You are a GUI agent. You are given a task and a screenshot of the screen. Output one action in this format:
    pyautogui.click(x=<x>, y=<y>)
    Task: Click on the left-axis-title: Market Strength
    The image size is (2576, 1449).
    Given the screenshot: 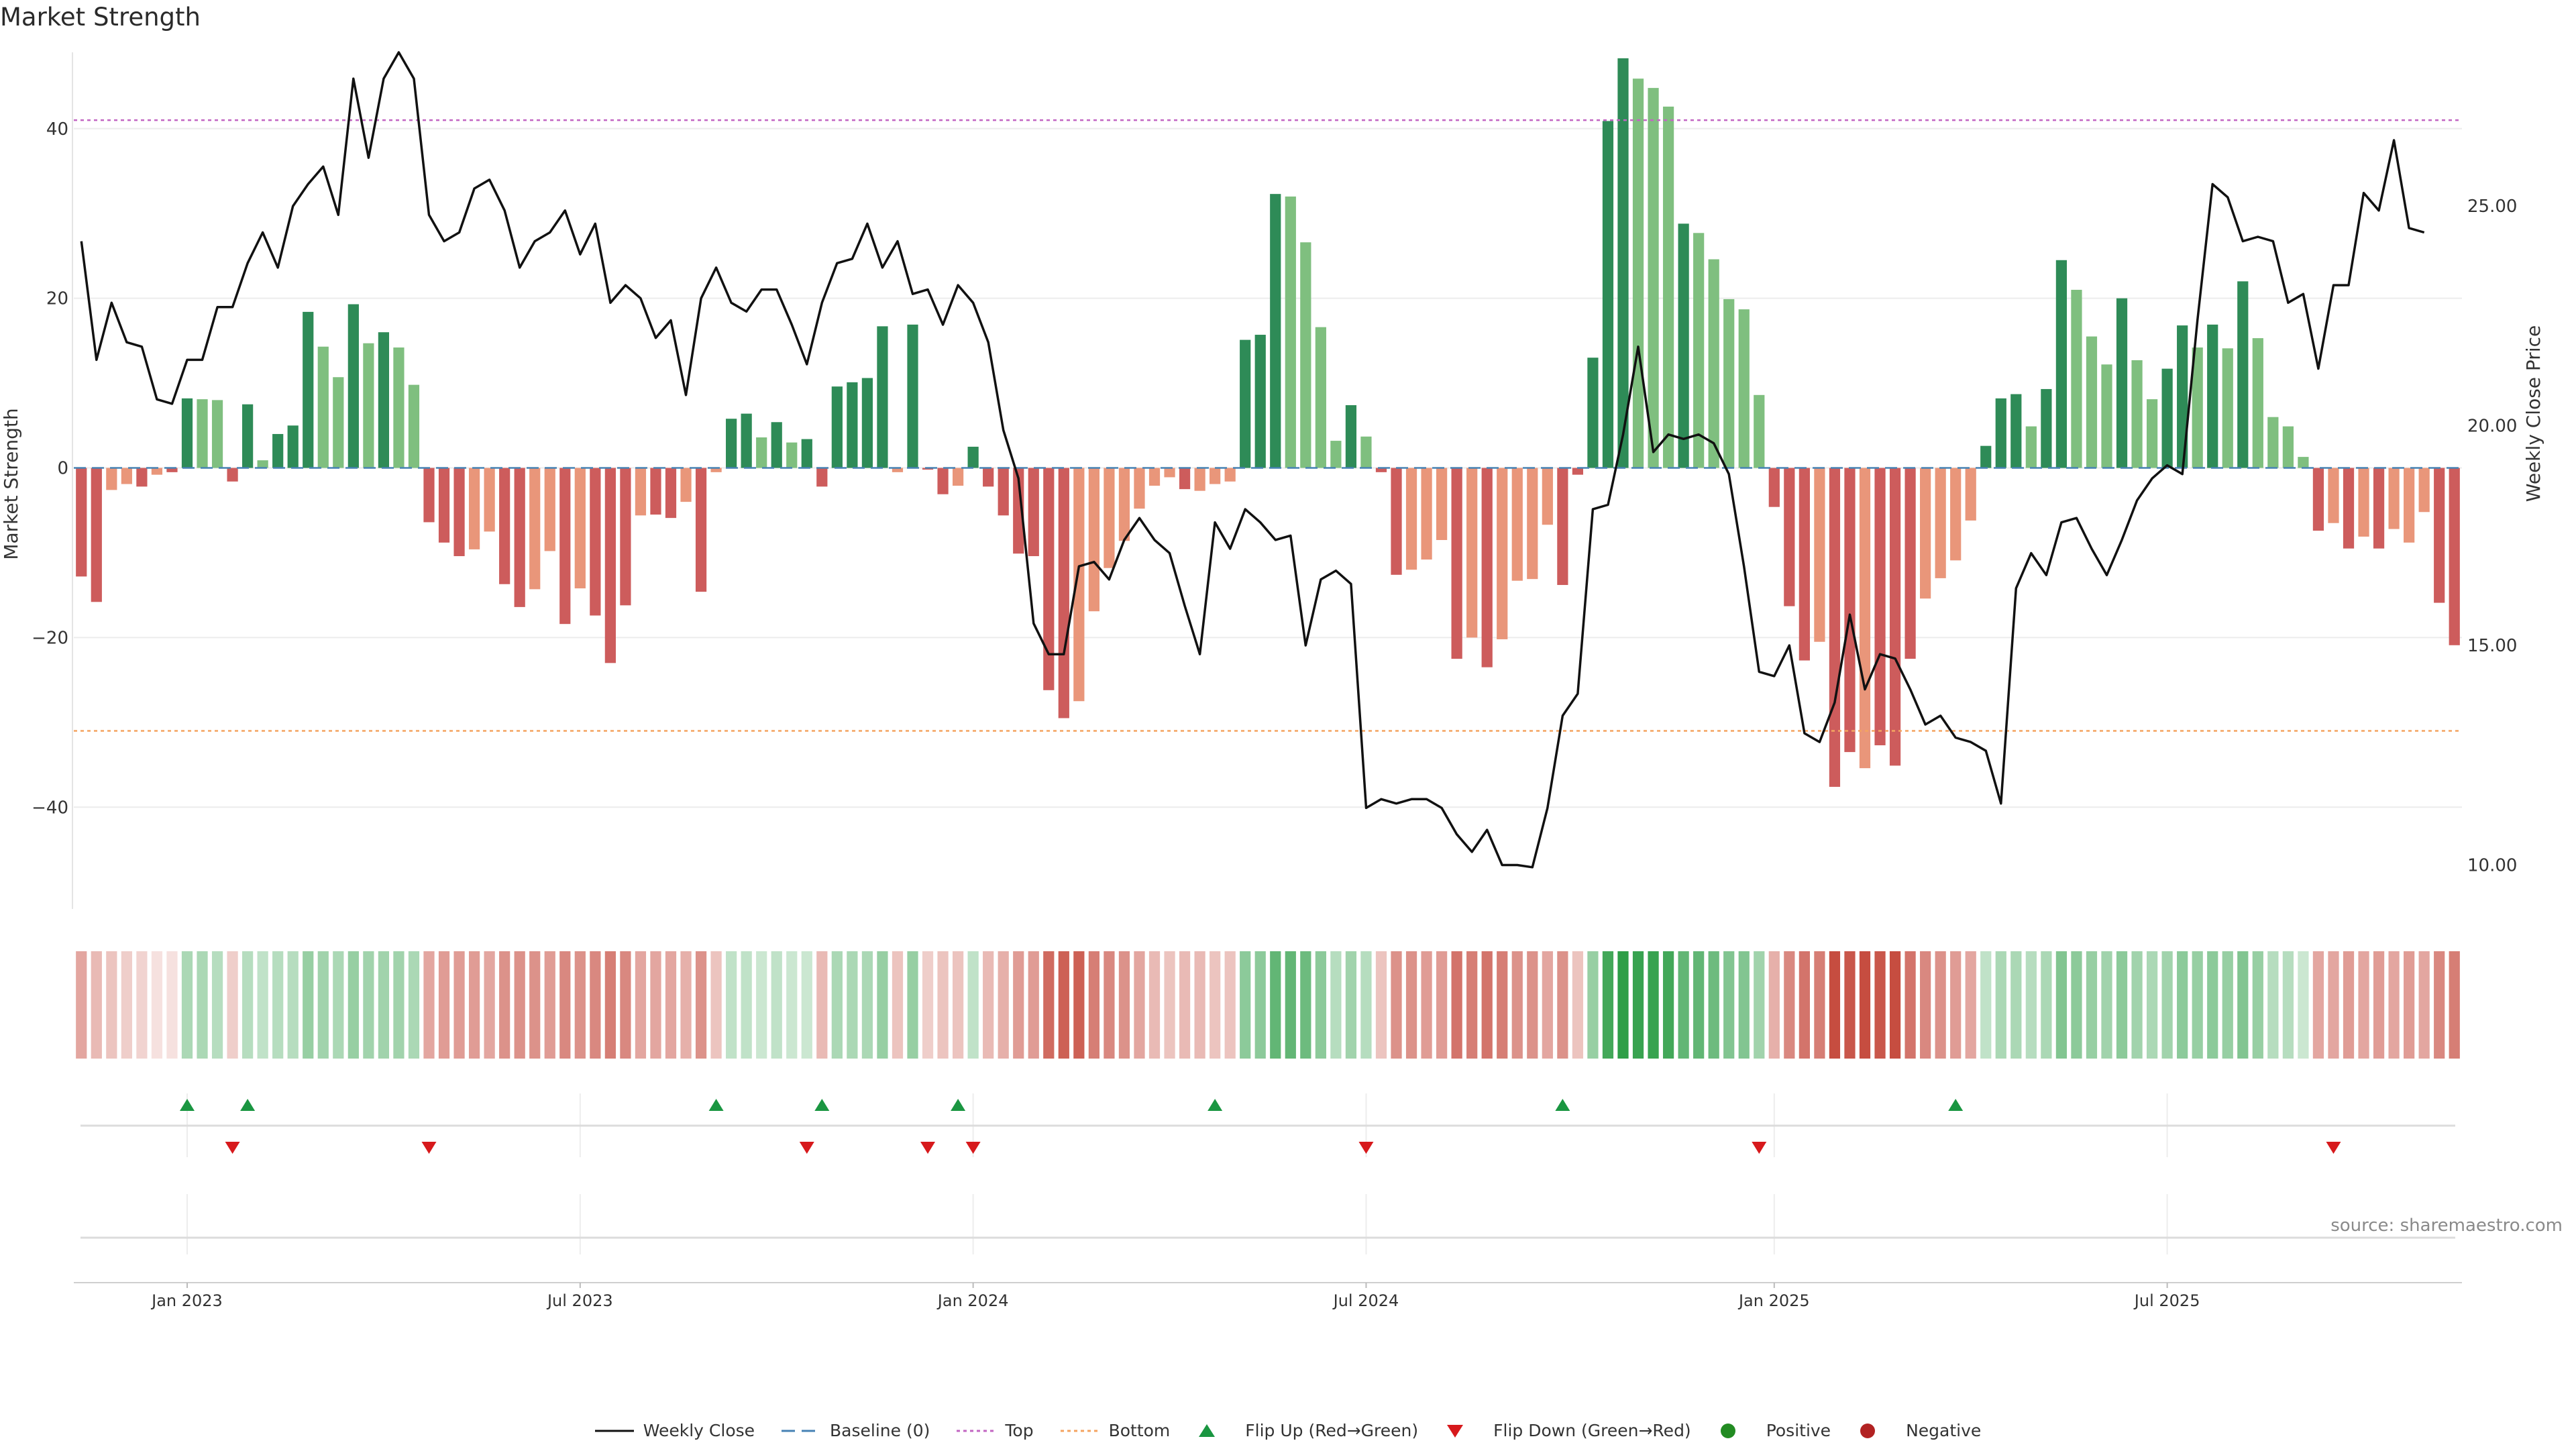 What is the action you would take?
    pyautogui.click(x=11, y=483)
    